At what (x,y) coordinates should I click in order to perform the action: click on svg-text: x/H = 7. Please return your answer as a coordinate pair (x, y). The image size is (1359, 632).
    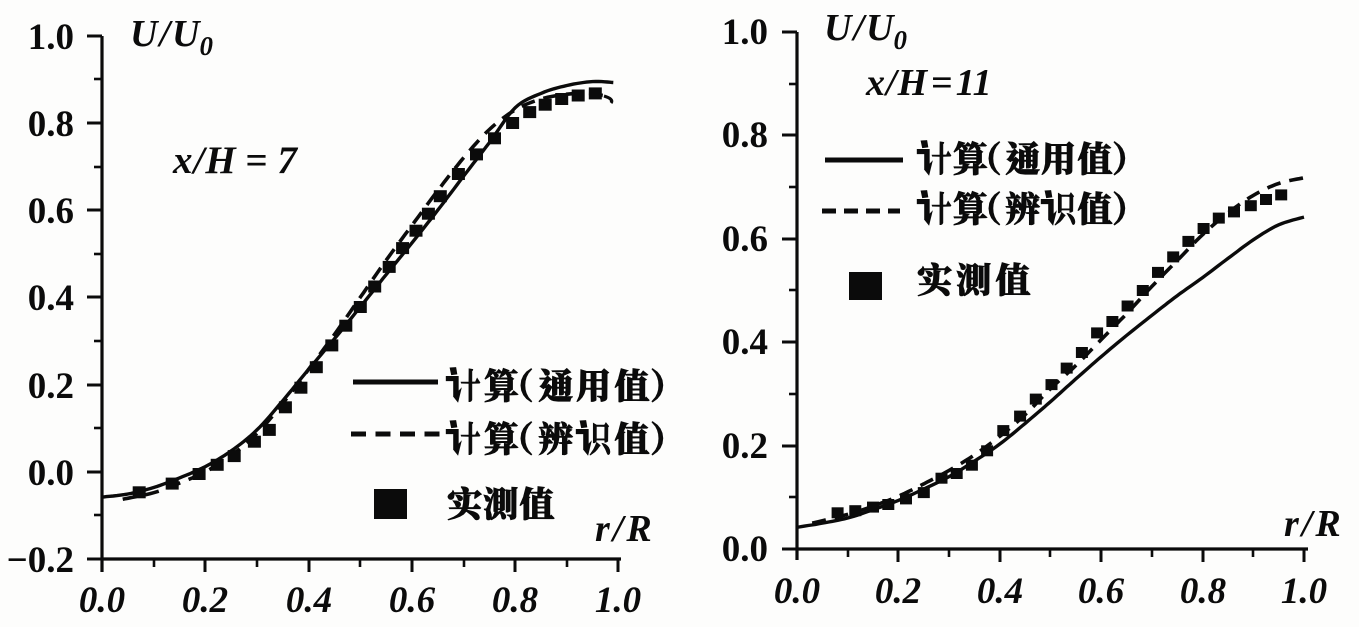
    Looking at the image, I should click on (235, 160).